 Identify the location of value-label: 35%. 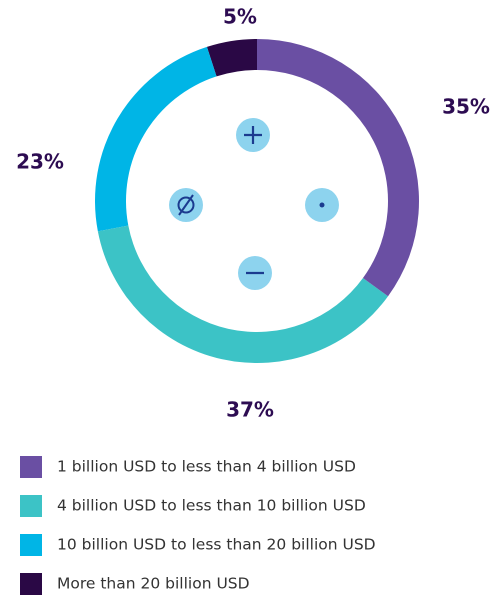
(466, 107).